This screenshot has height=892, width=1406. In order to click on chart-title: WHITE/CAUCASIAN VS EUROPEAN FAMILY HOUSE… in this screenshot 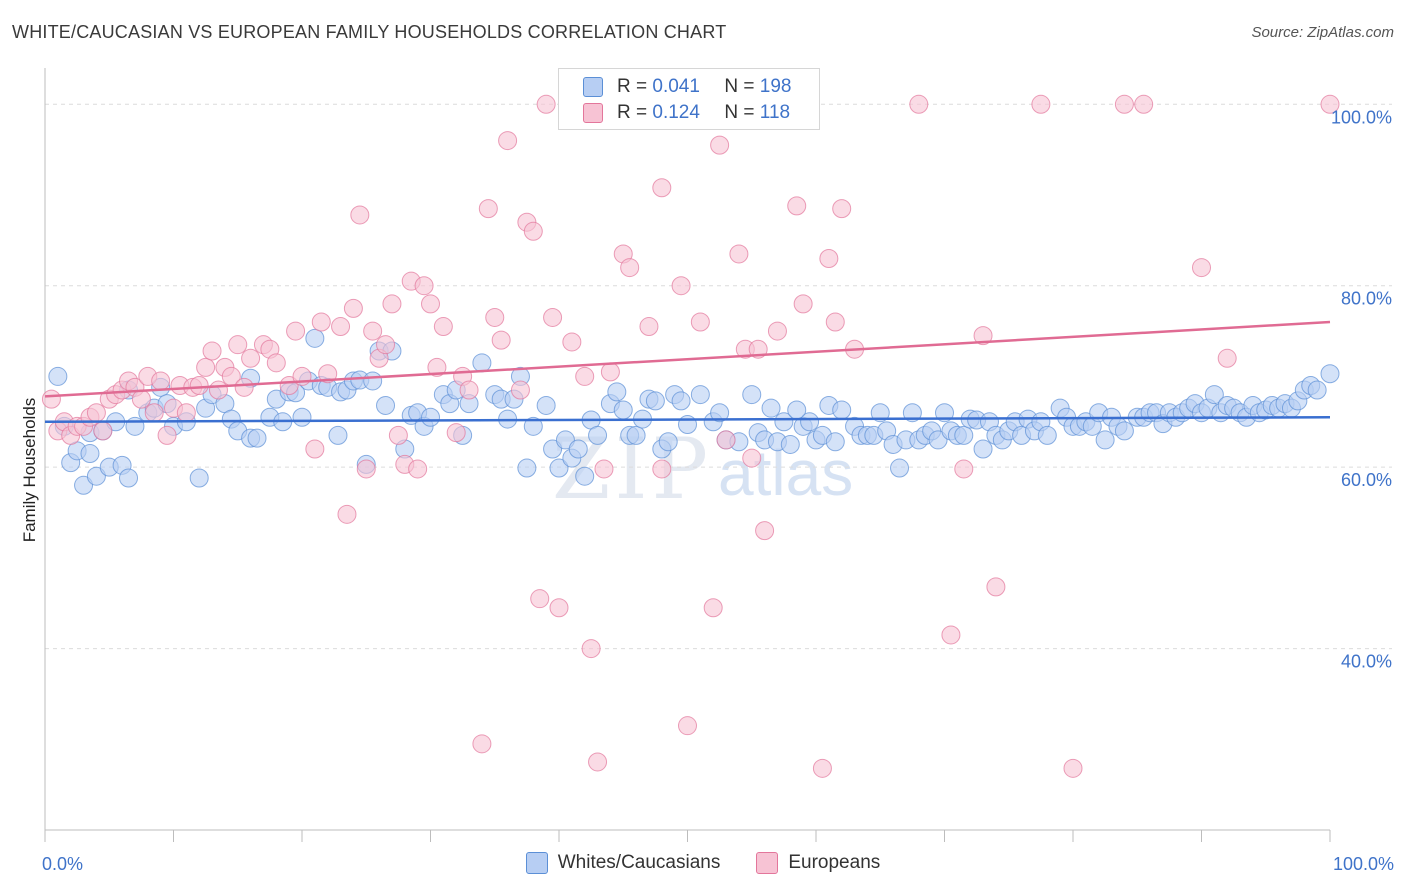, I will do `click(369, 32)`.